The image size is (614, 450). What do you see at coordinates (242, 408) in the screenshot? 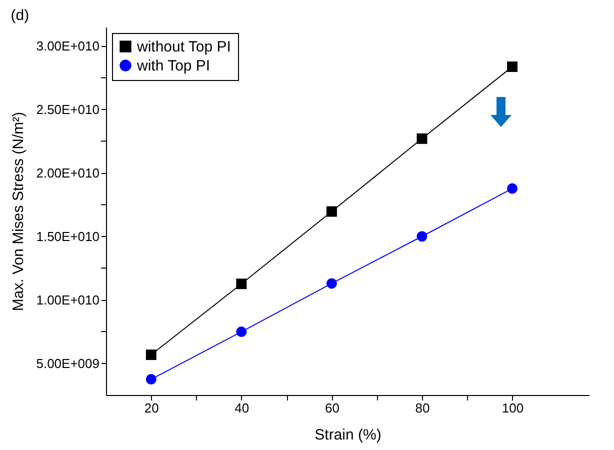
I see `x-tick-label: 40` at bounding box center [242, 408].